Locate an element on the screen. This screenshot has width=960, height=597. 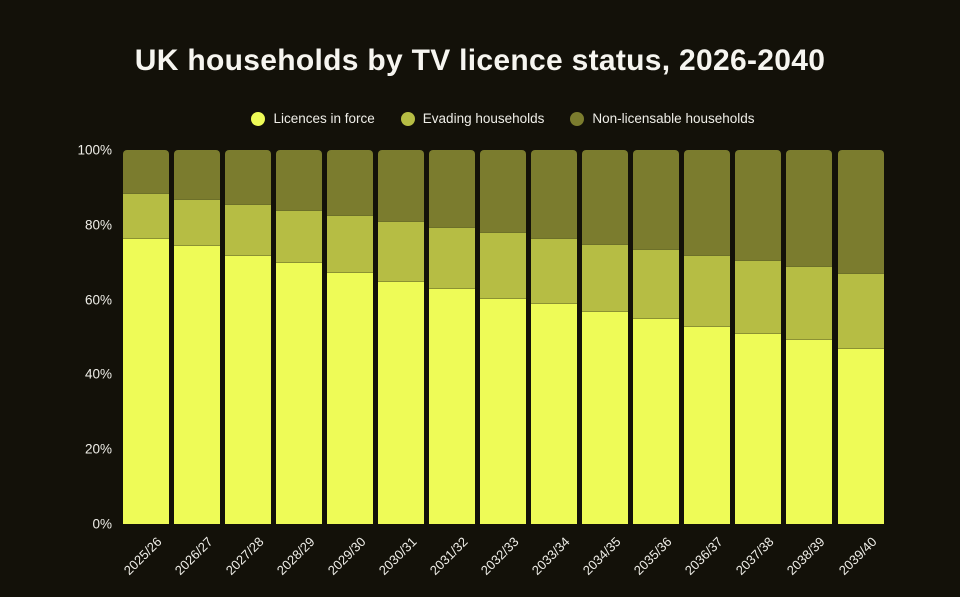
x-axis-label: 2029/30 is located at coordinates (346, 556).